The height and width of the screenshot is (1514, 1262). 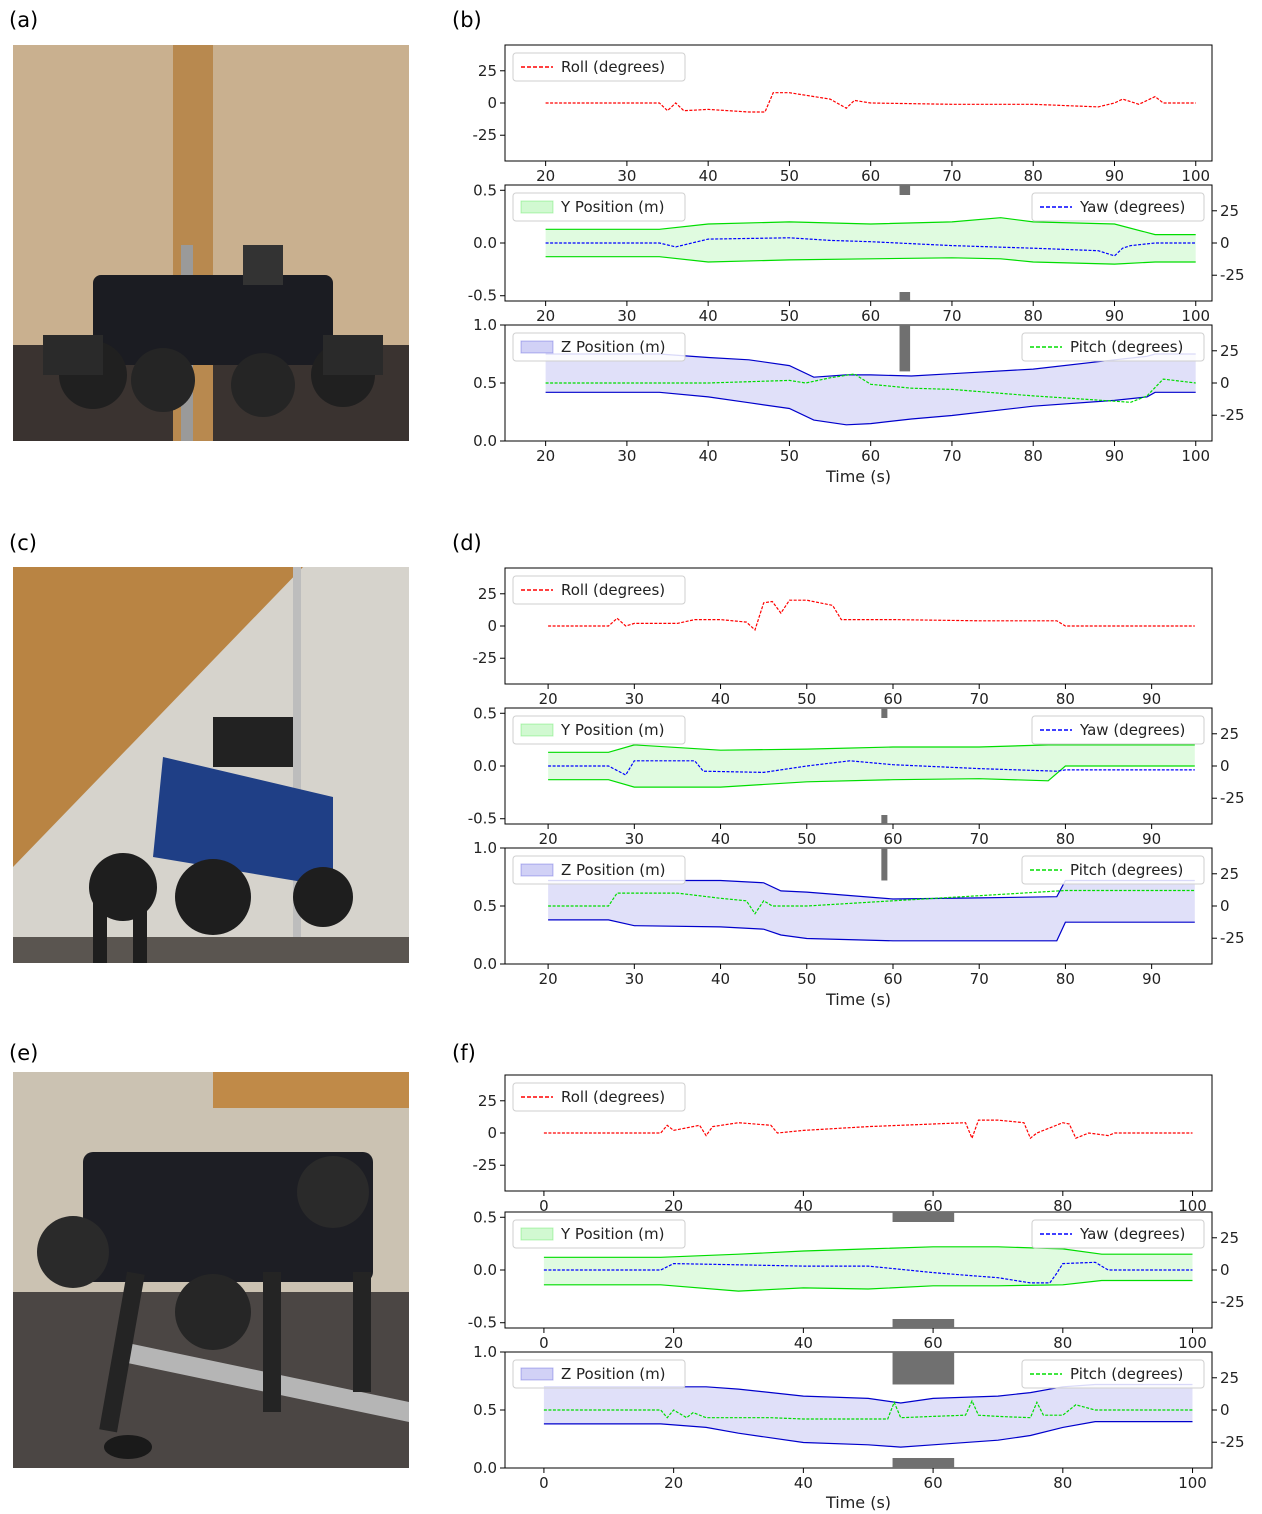 I want to click on panel-label-c: (c), so click(x=23, y=543).